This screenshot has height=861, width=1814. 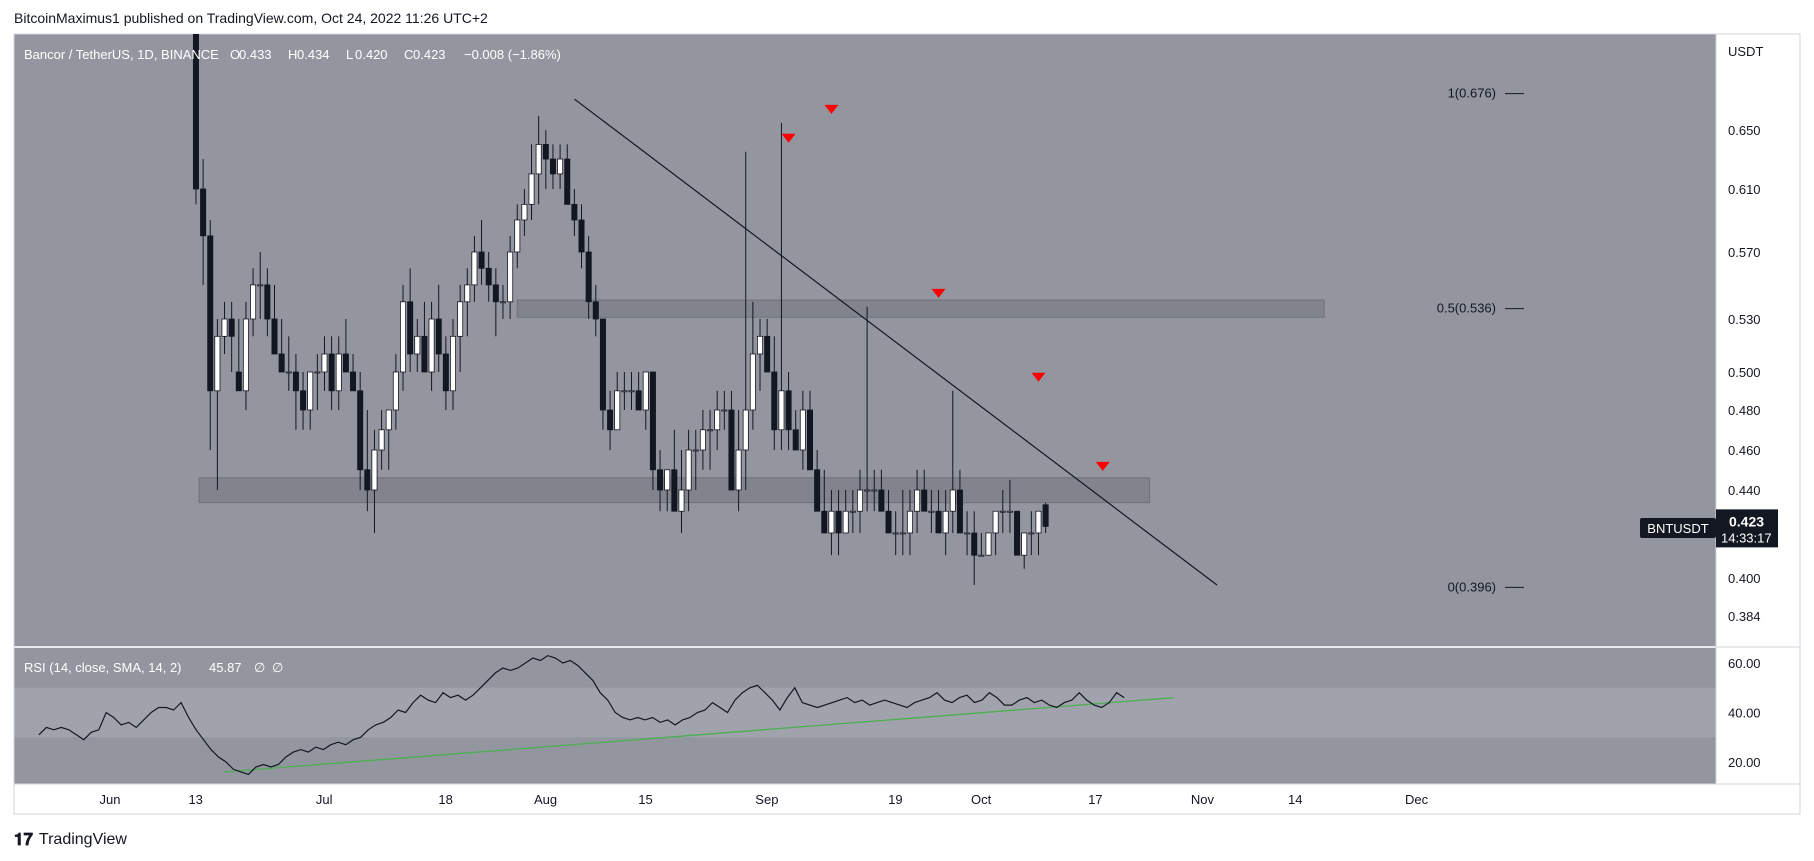 What do you see at coordinates (195, 799) in the screenshot?
I see `time-tick: 13` at bounding box center [195, 799].